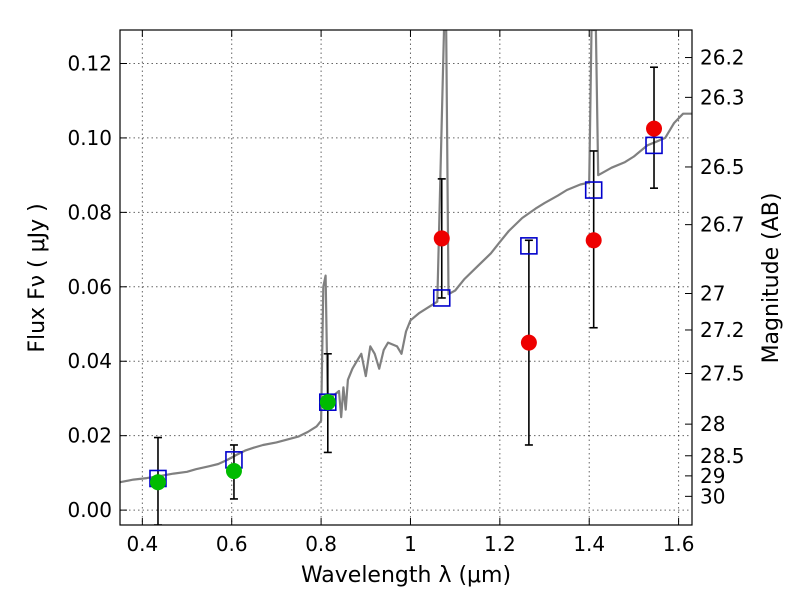  Describe the element at coordinates (712, 294) in the screenshot. I see `y2-tick-label: 27` at that location.